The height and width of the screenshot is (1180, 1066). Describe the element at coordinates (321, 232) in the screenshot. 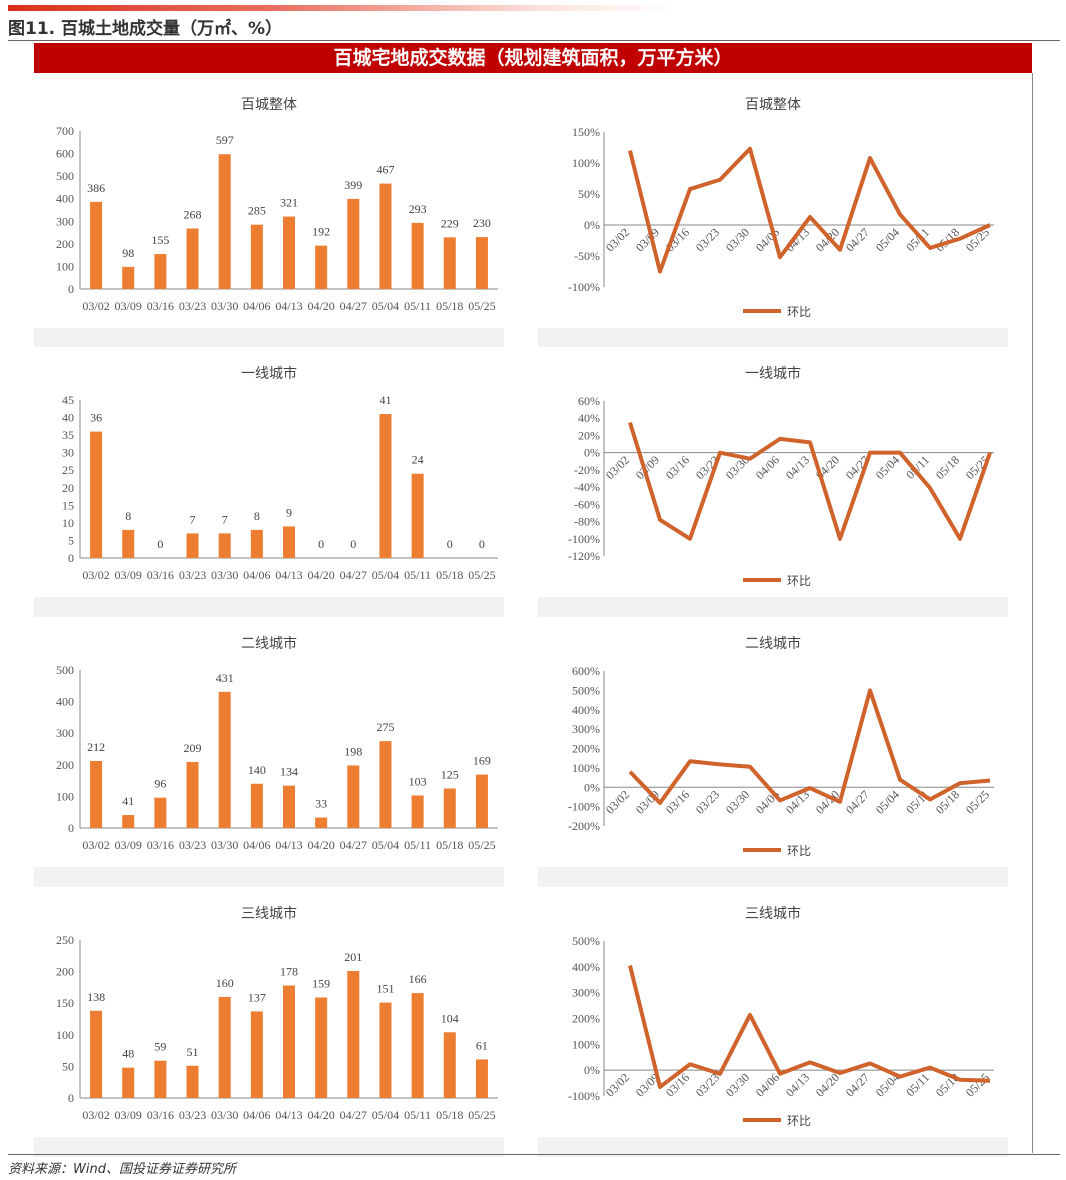

I see `data-label: 192` at that location.